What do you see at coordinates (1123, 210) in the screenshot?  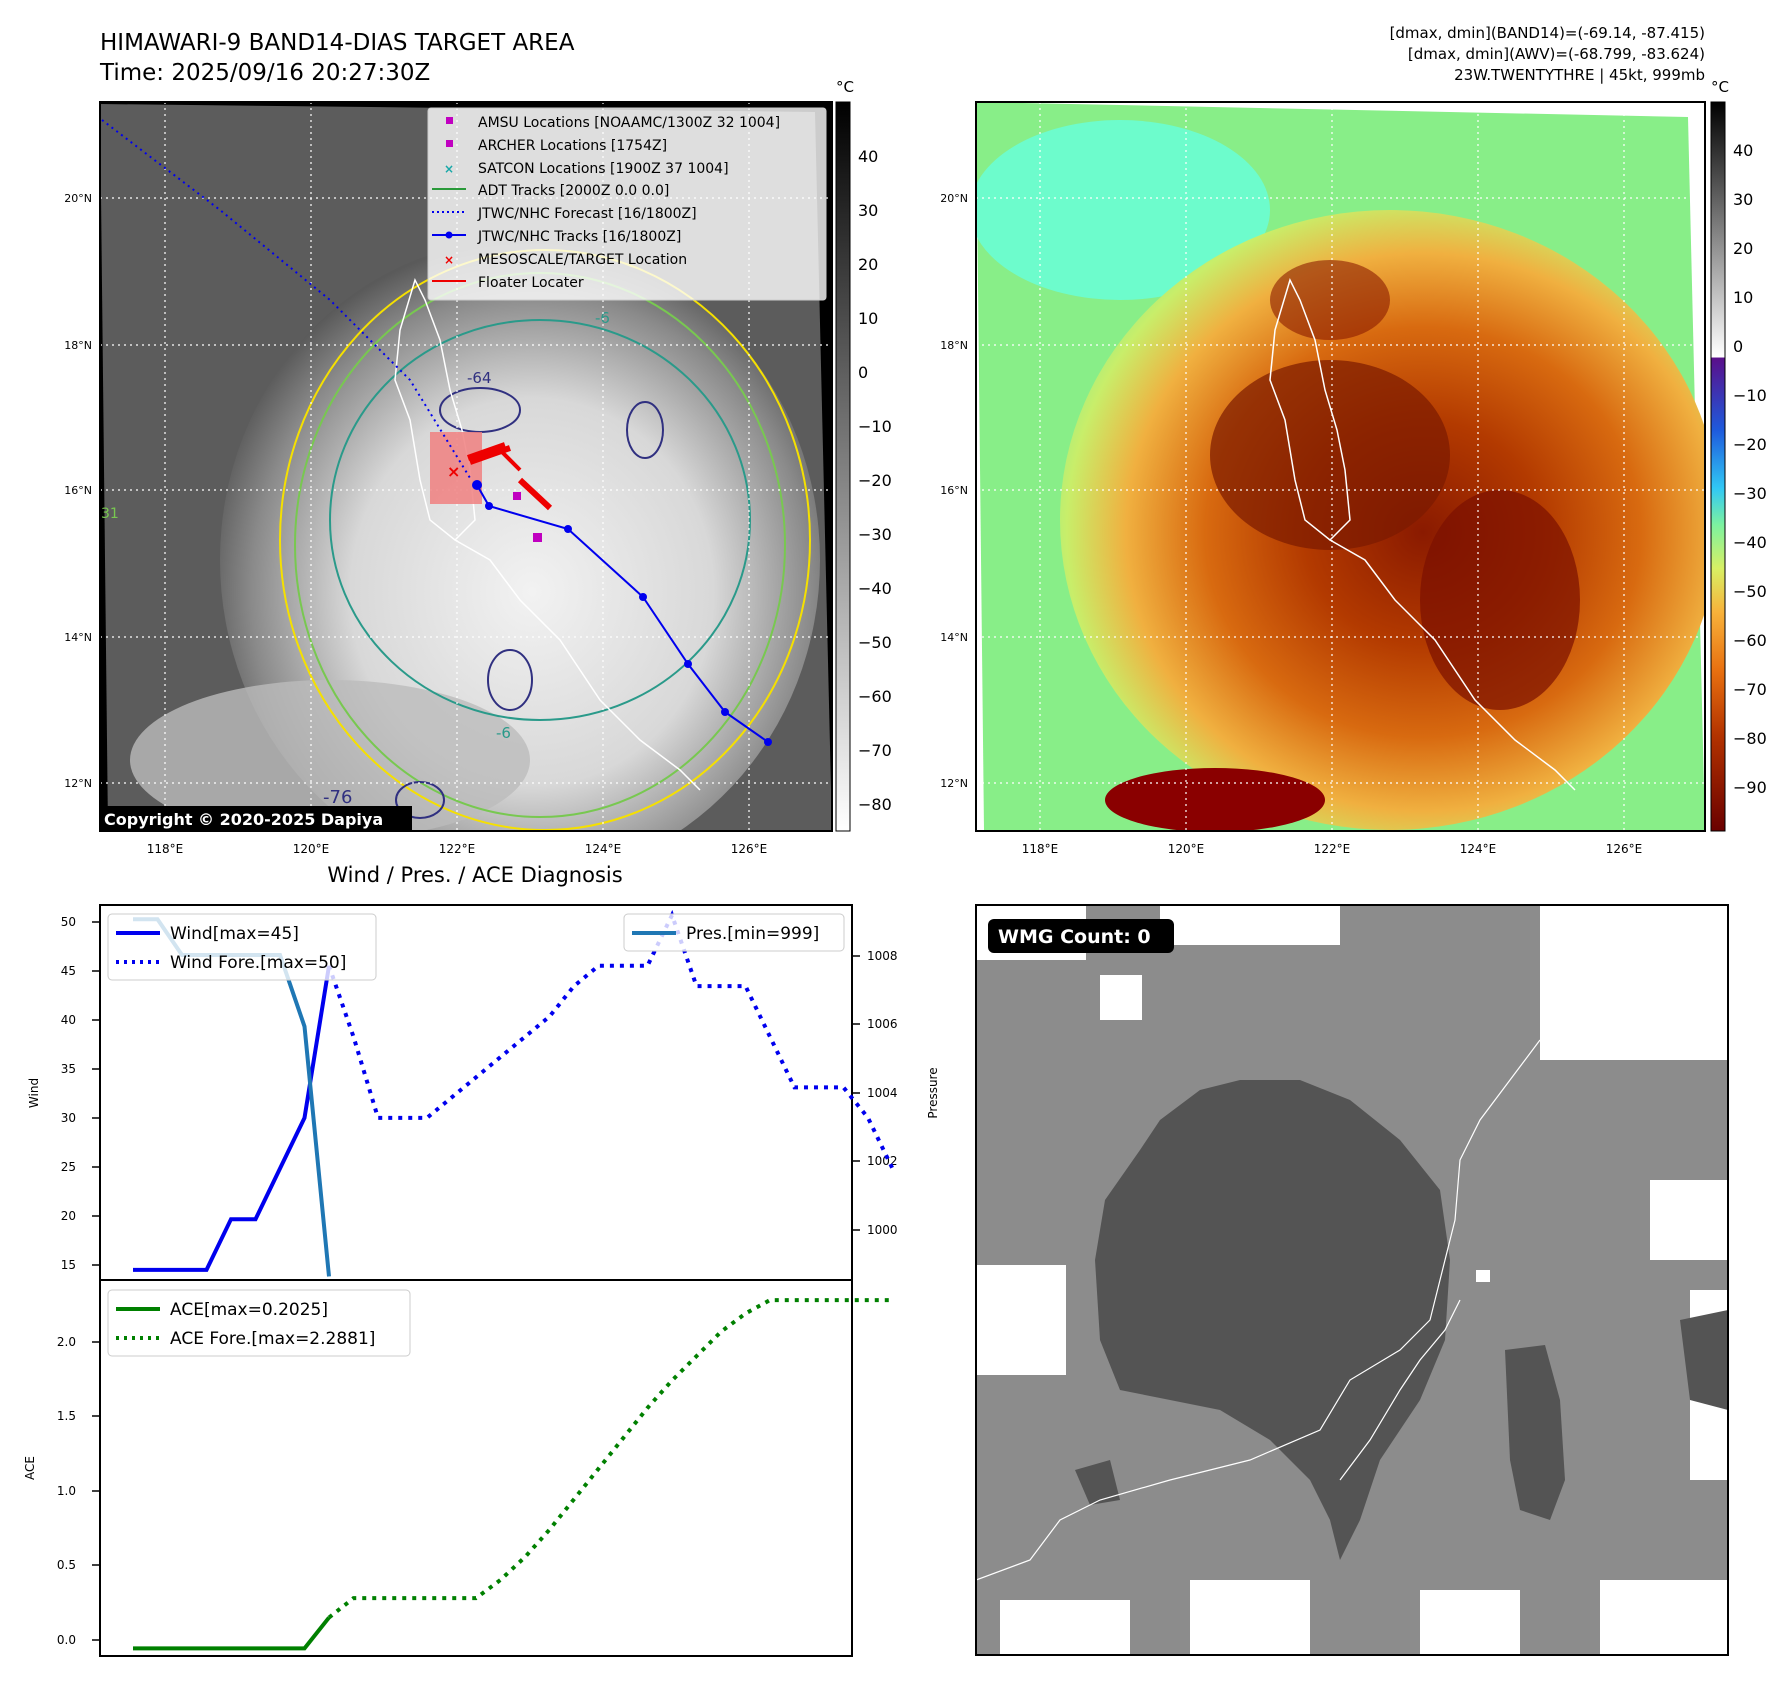 I see `color-map-cyan-area` at bounding box center [1123, 210].